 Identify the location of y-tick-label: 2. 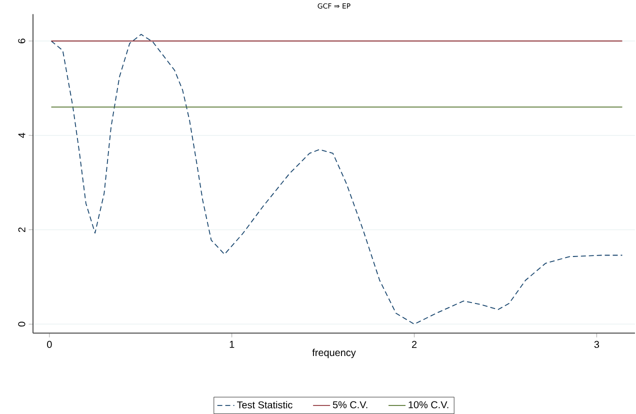
(22, 229).